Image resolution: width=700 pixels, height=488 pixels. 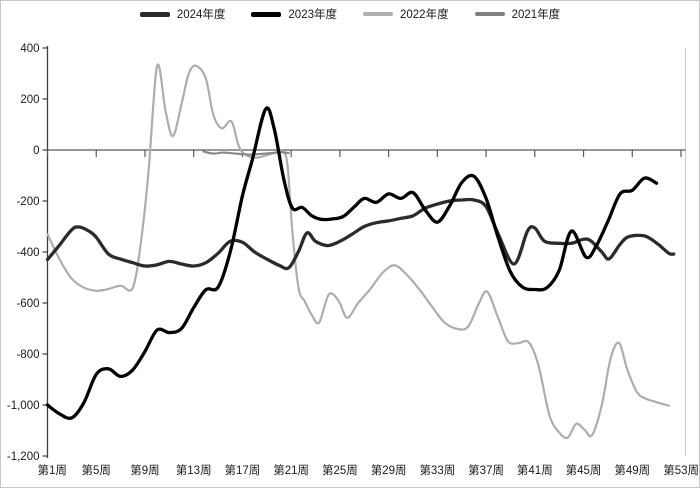 I want to click on legend-label-2023: 2023年度, so click(x=312, y=15).